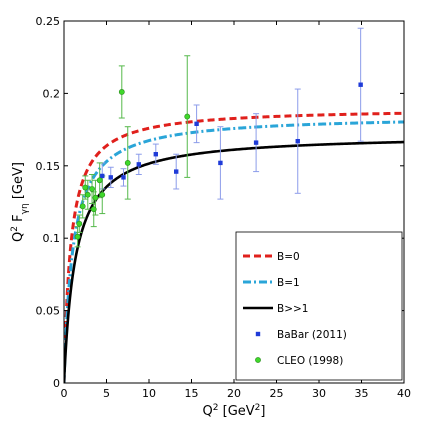  I want to click on y-tick-label: 0.2, so click(52, 93).